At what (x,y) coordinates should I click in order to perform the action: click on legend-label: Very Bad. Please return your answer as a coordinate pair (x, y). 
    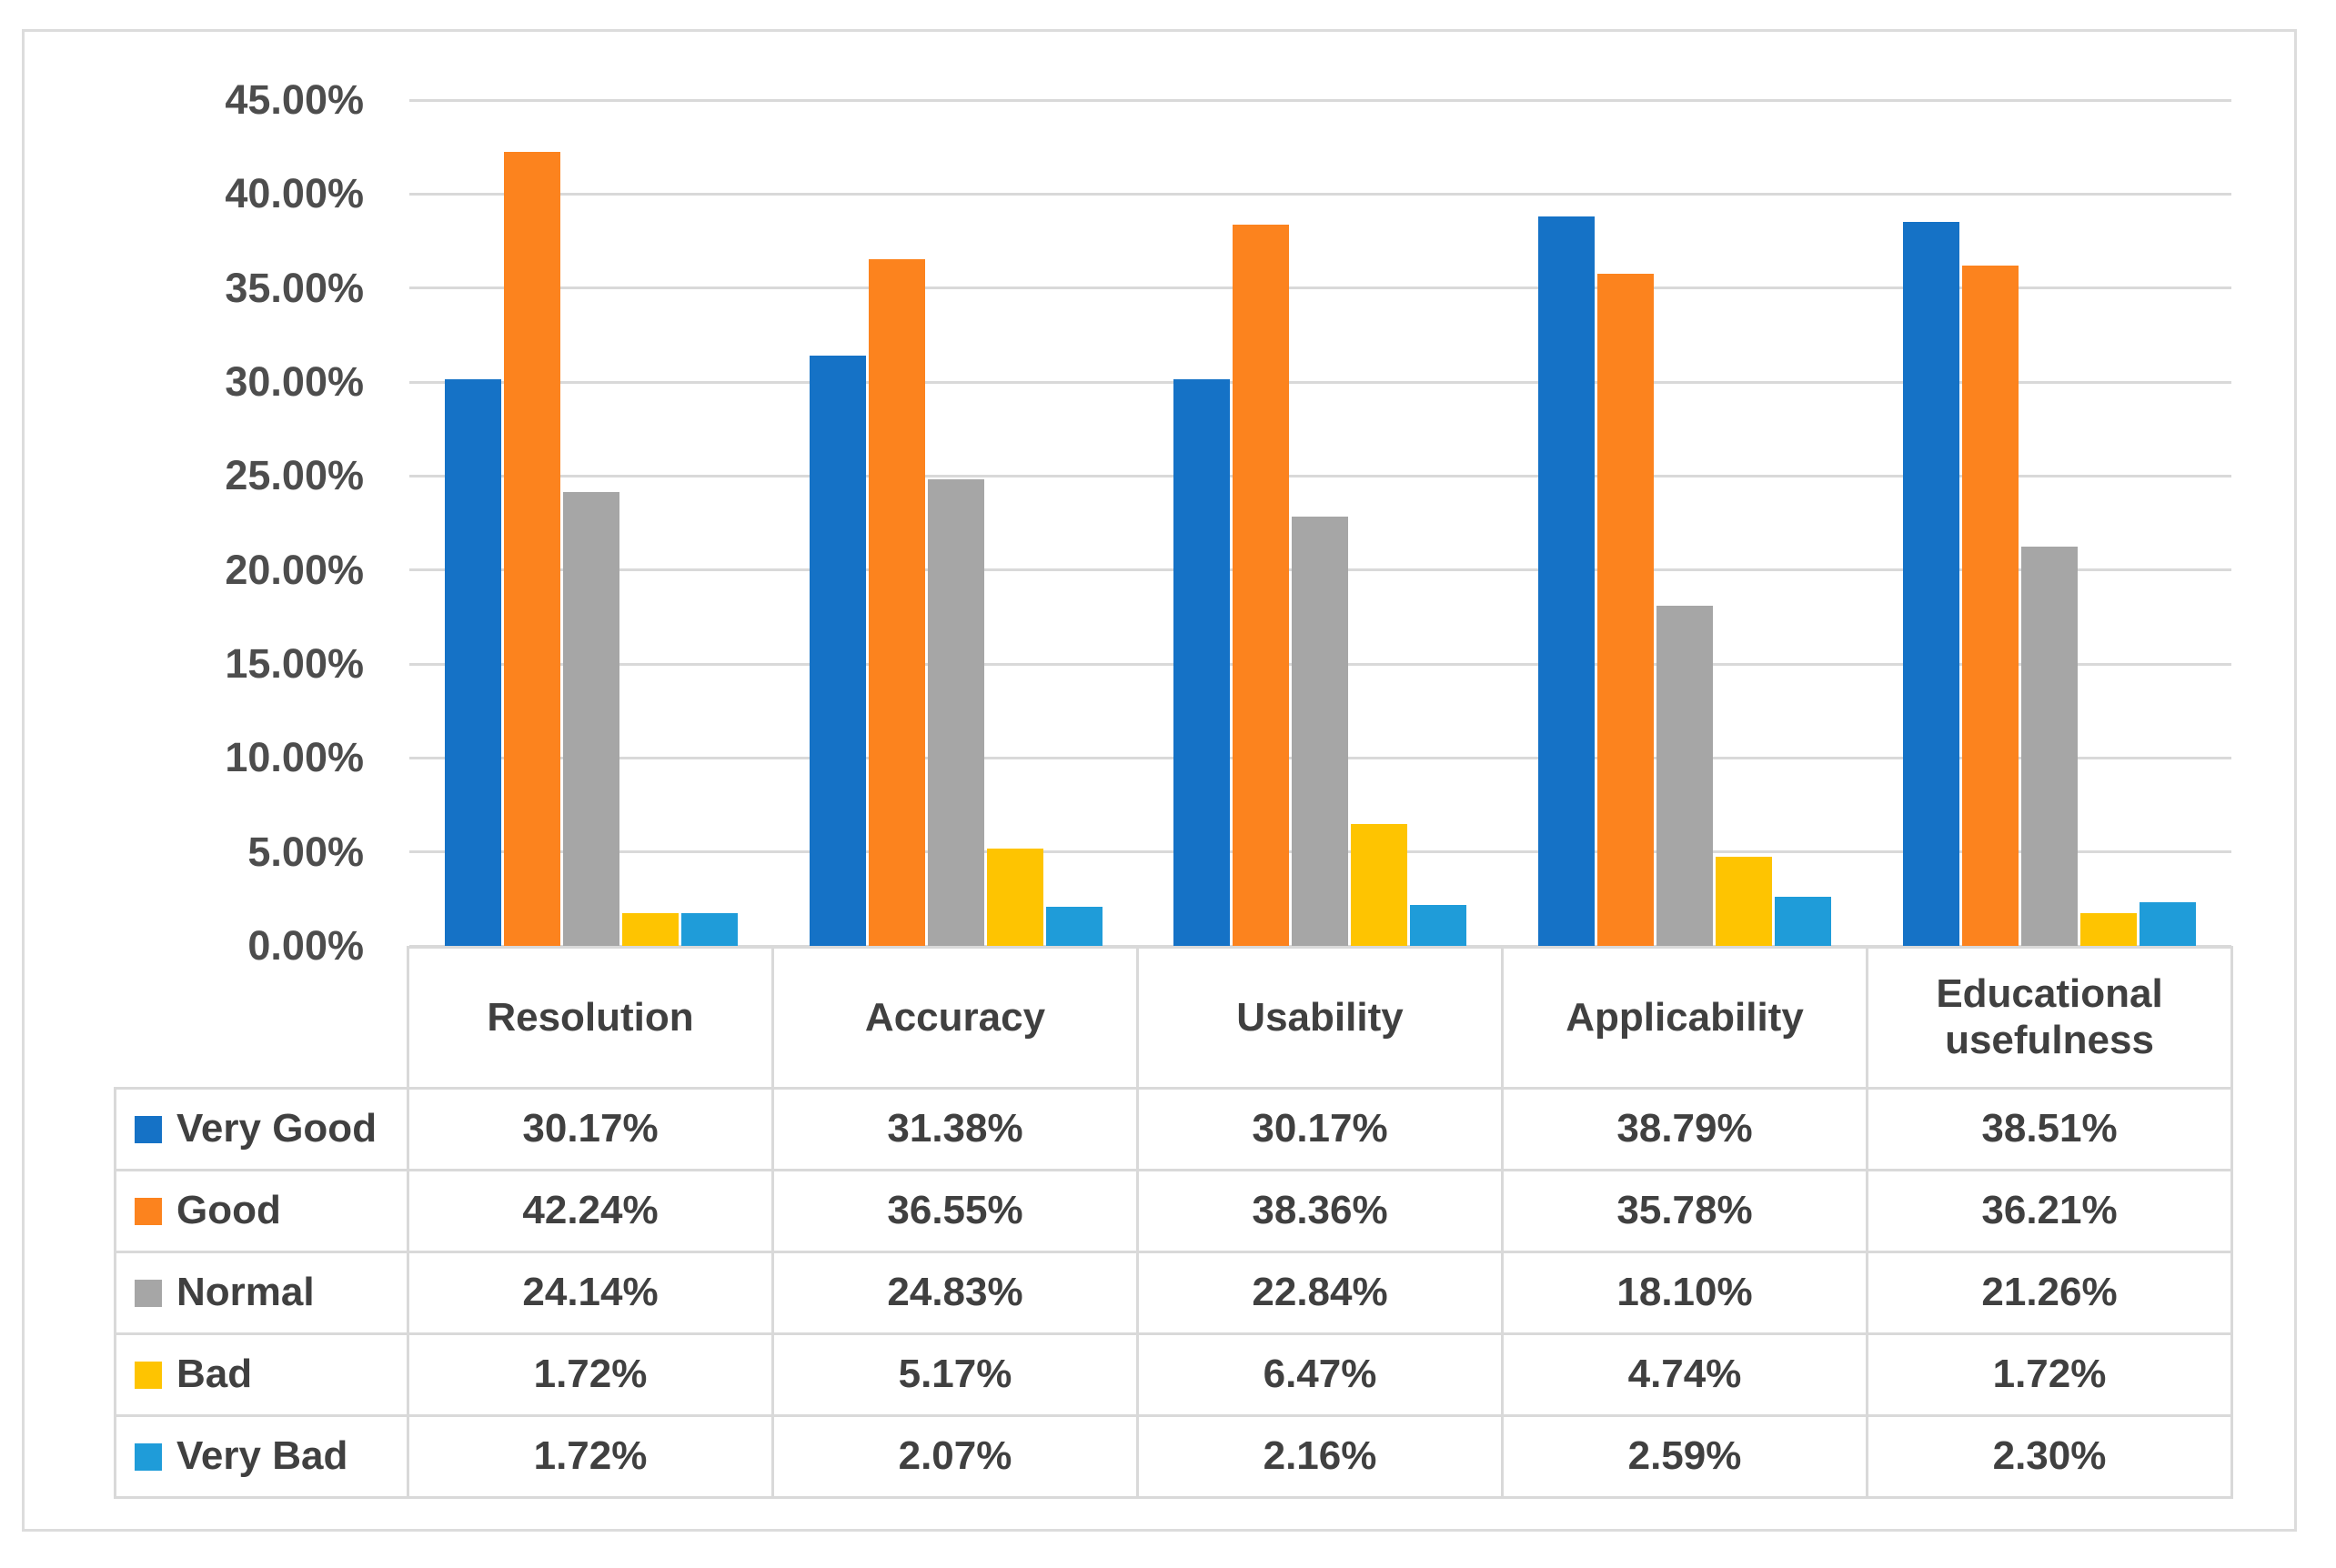
    Looking at the image, I should click on (262, 1456).